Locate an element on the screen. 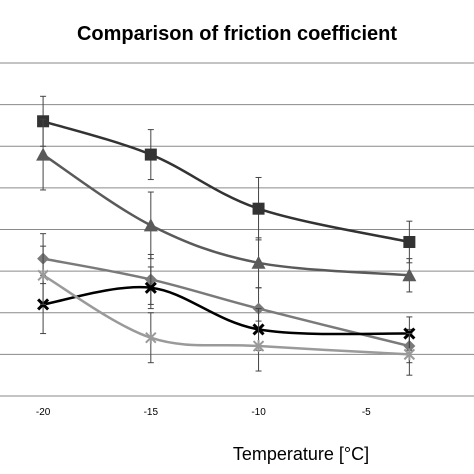 The width and height of the screenshot is (474, 474). x-tick-label: -10 is located at coordinates (258, 412).